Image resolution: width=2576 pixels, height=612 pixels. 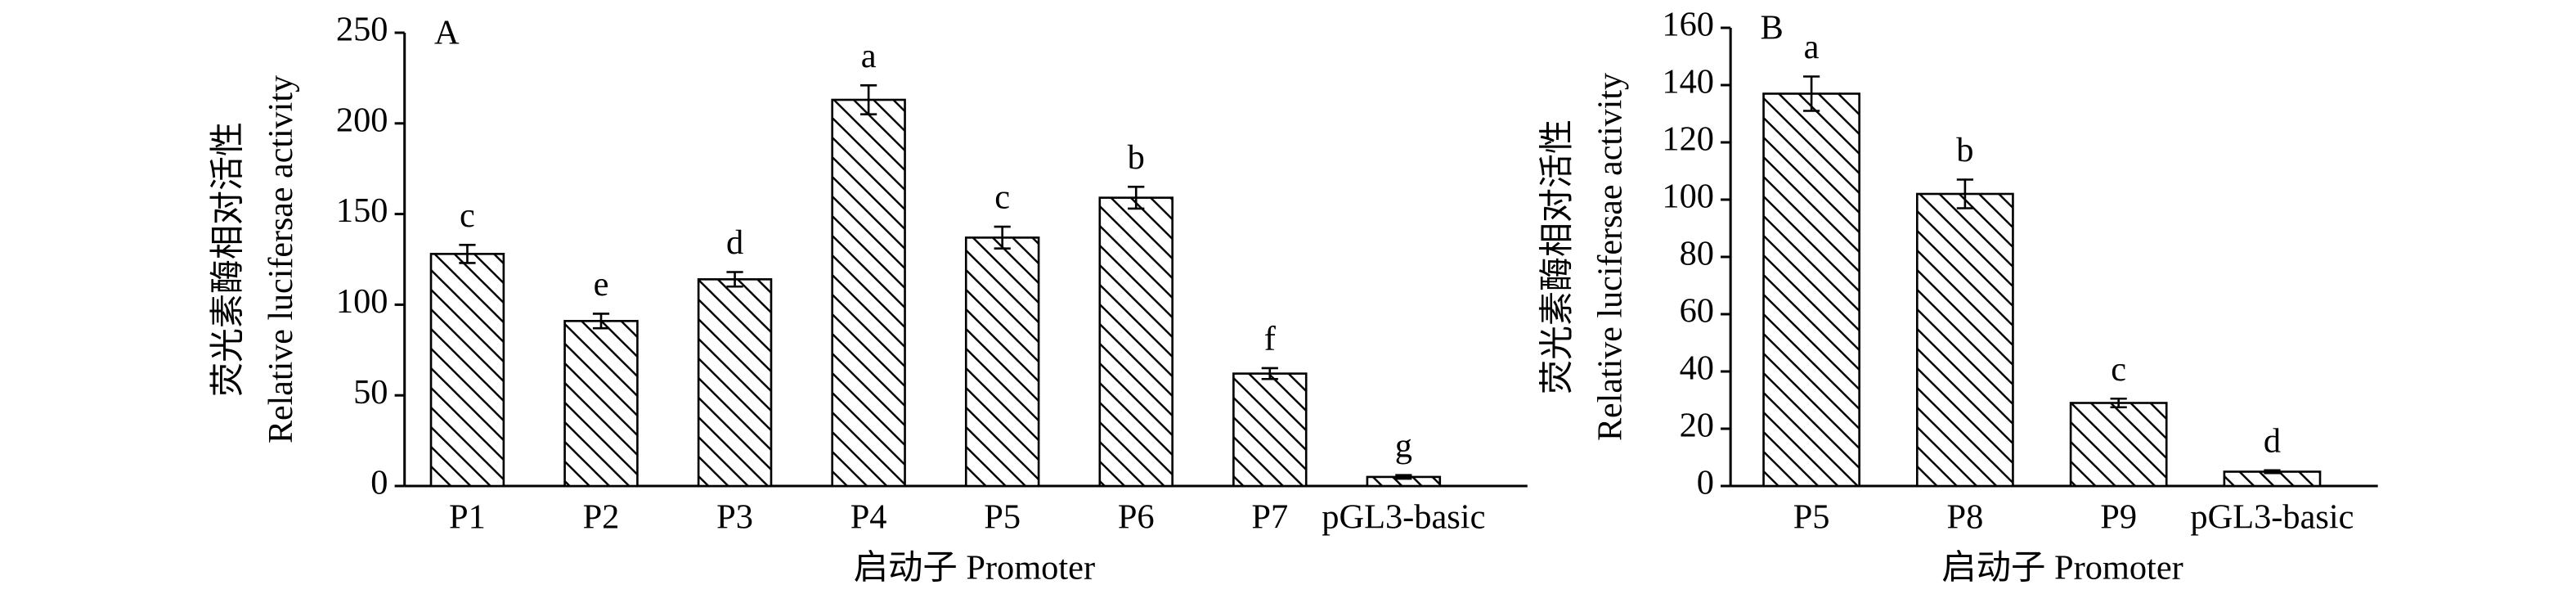 What do you see at coordinates (467, 517) in the screenshot?
I see `x-tick-label: P1` at bounding box center [467, 517].